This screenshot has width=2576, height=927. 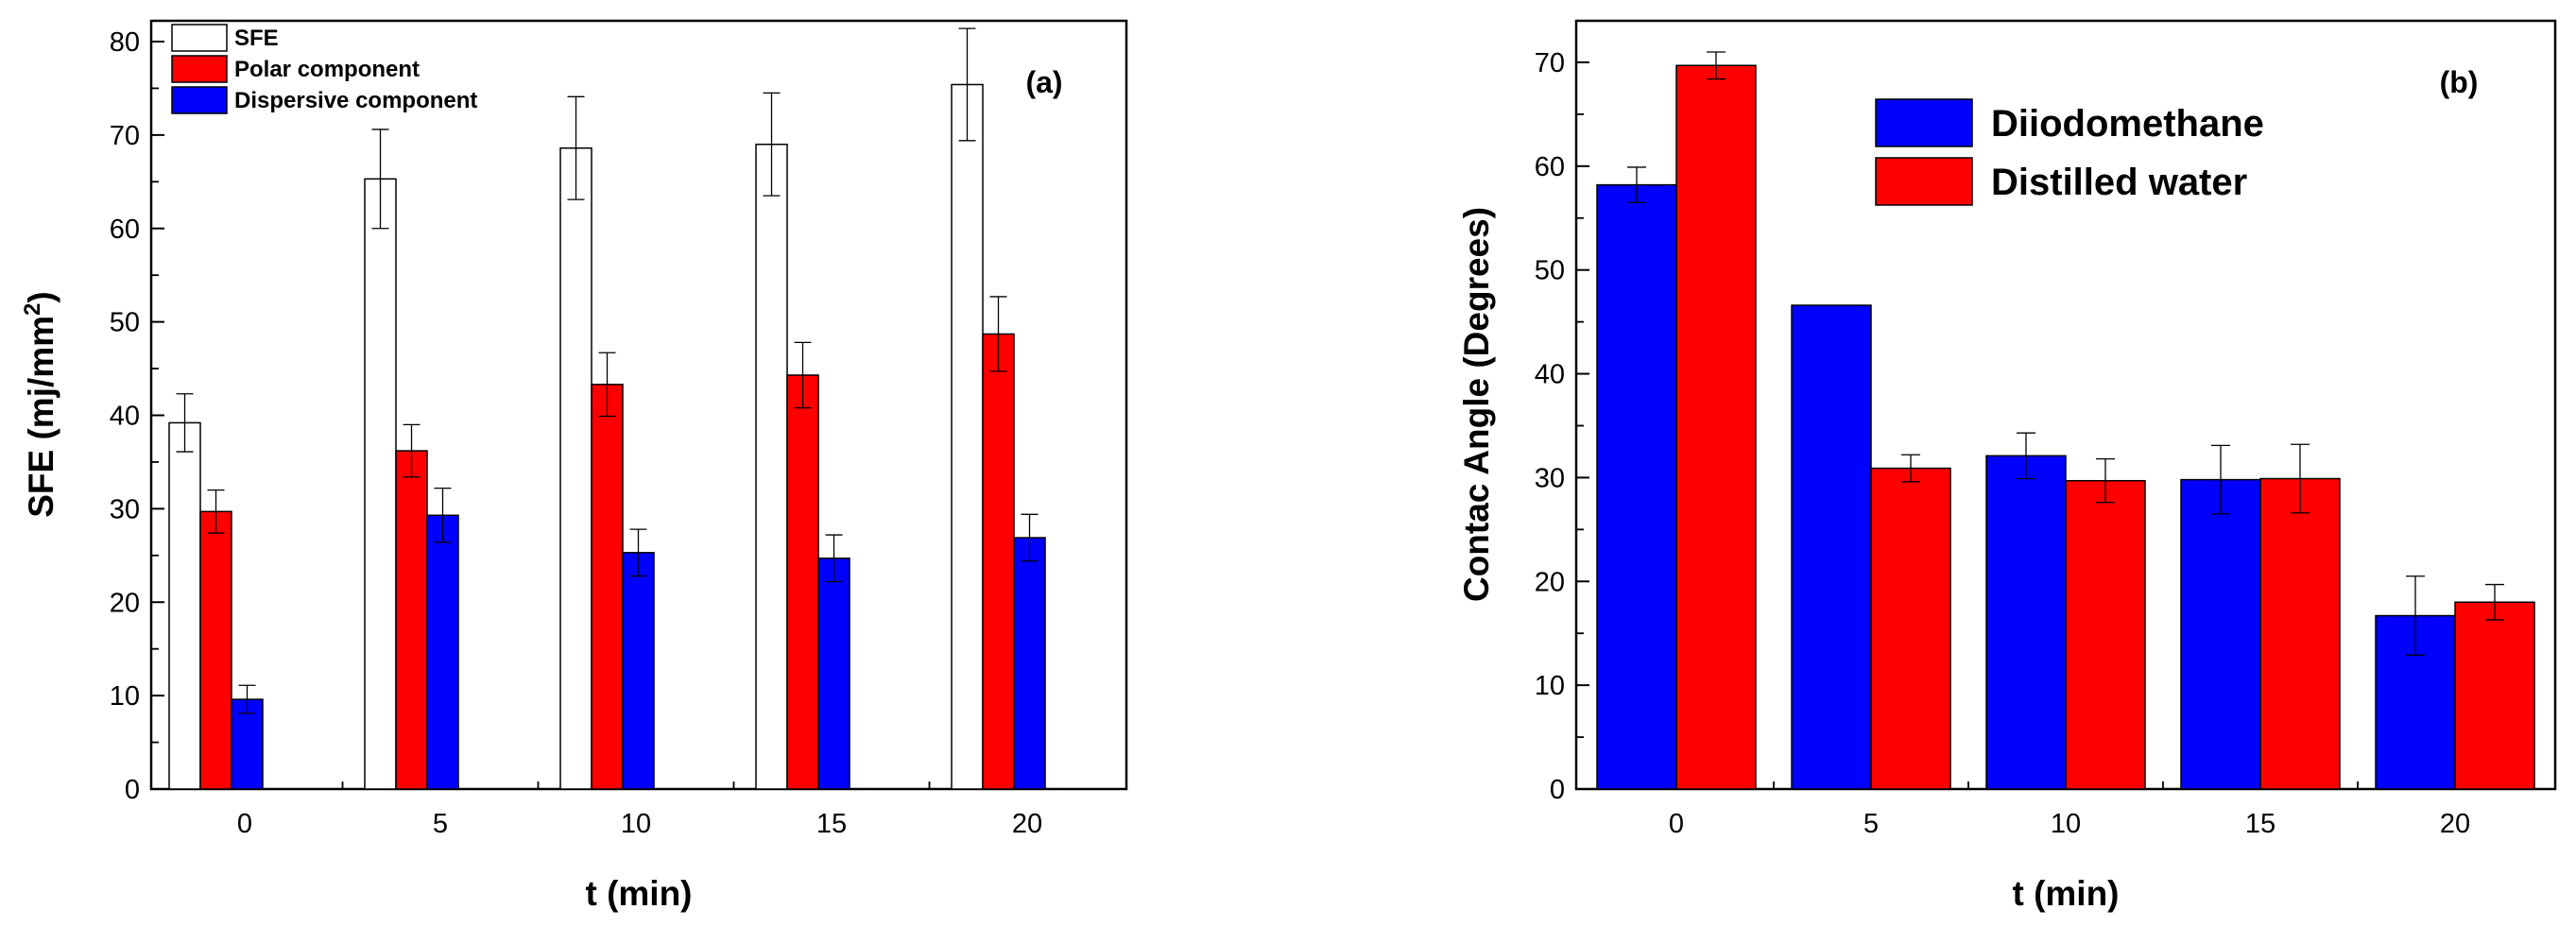 I want to click on y-axis-label-a-close: ), so click(x=41, y=296).